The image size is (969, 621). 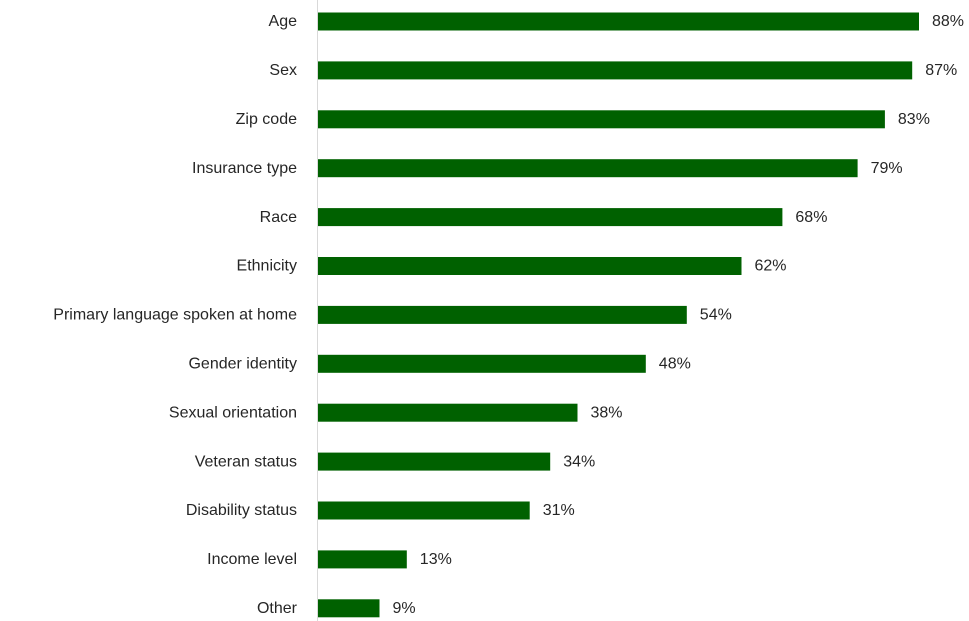 What do you see at coordinates (914, 119) in the screenshot?
I see `value-label-zip-code: 83%` at bounding box center [914, 119].